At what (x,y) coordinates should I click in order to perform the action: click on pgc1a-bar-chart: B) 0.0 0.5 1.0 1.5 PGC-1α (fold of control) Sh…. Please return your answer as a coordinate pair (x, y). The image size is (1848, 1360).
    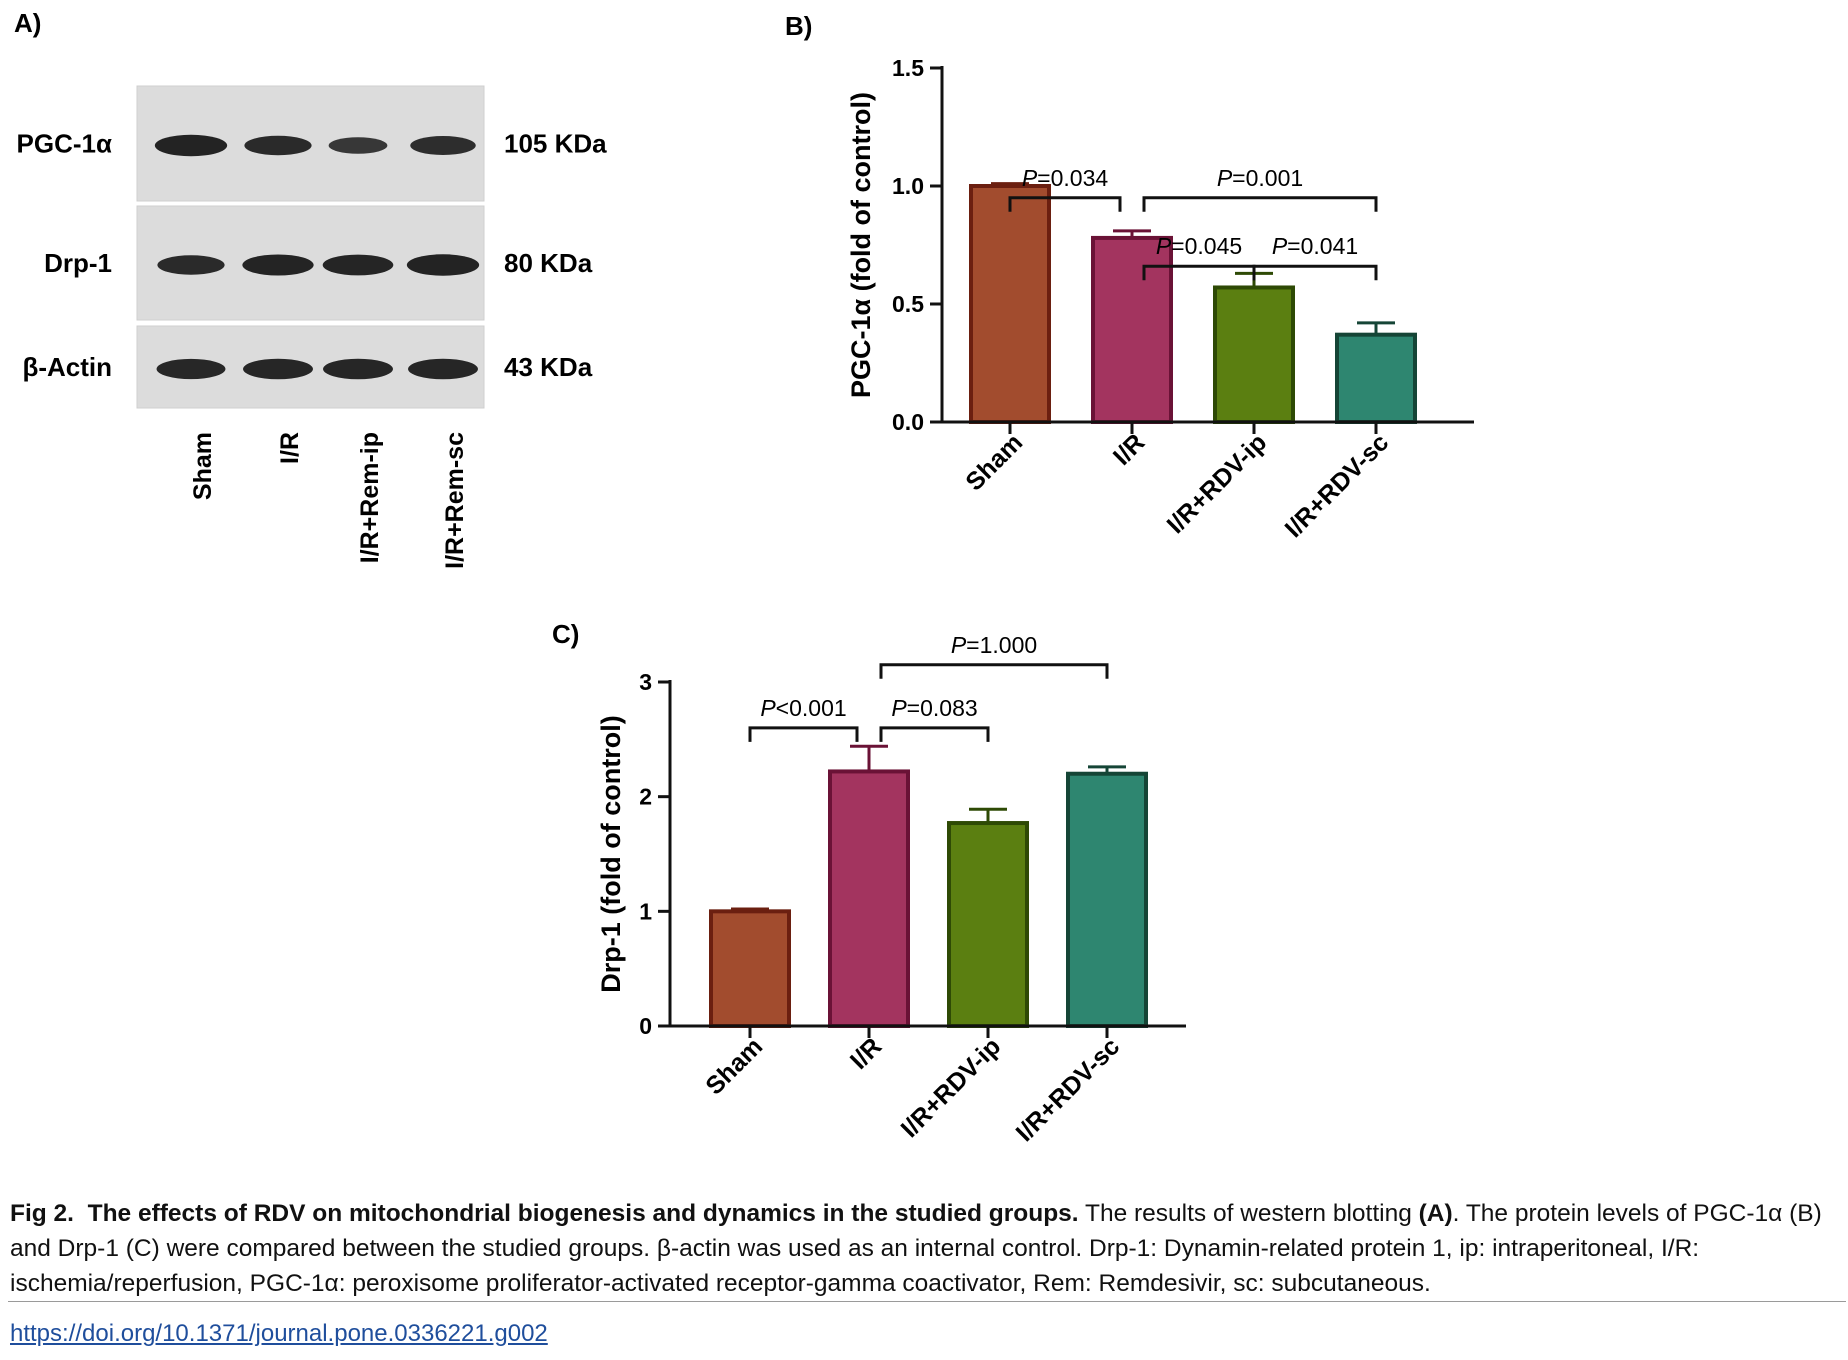
    Looking at the image, I should click on (1129, 277).